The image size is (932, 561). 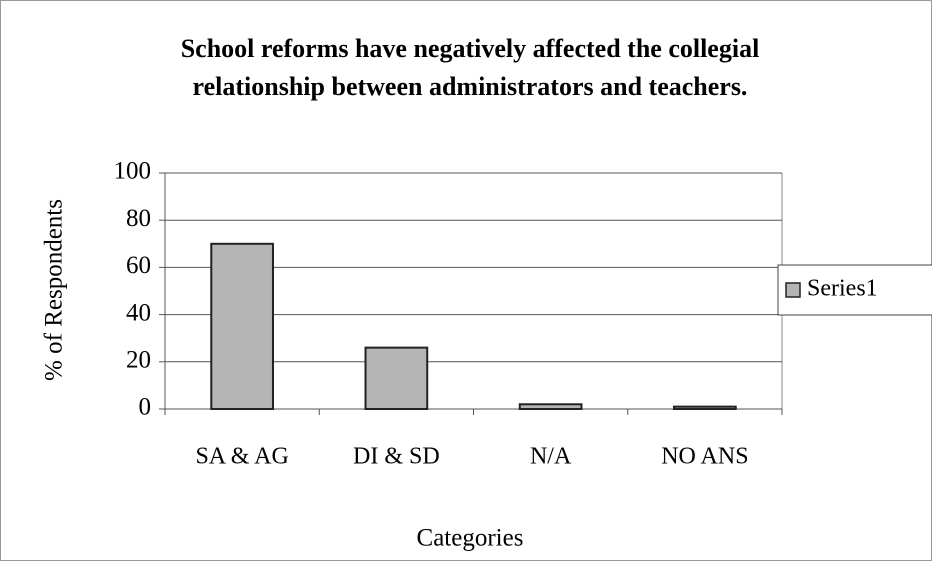 What do you see at coordinates (138, 360) in the screenshot?
I see `y-tick-label: 20` at bounding box center [138, 360].